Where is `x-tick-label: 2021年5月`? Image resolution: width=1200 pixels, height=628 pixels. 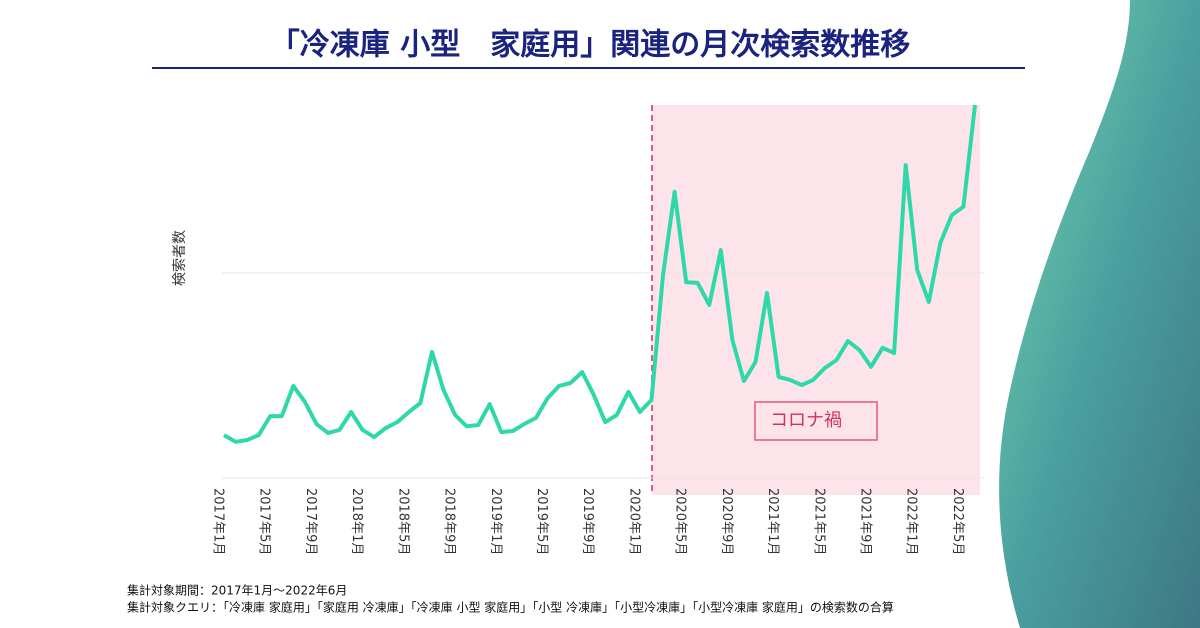 x-tick-label: 2021年5月 is located at coordinates (818, 521).